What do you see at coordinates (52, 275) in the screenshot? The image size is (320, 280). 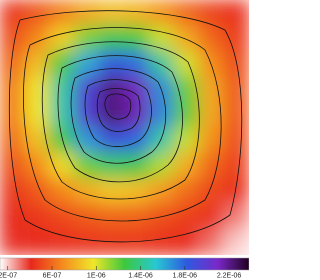 I see `colorbar-tick-label: 6E-07` at bounding box center [52, 275].